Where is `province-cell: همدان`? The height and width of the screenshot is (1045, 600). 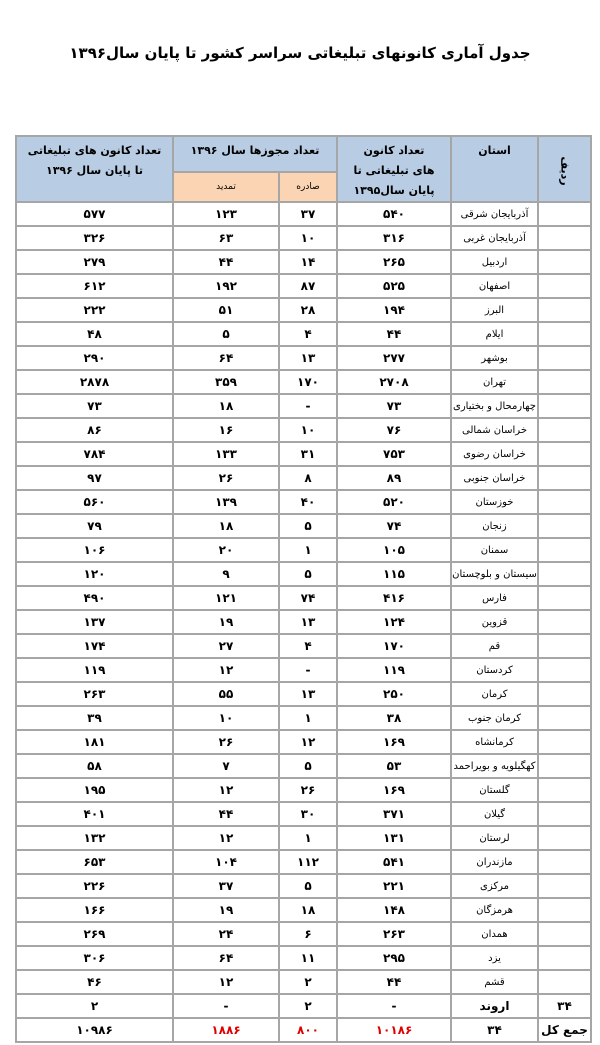
province-cell: همدان is located at coordinates (494, 934).